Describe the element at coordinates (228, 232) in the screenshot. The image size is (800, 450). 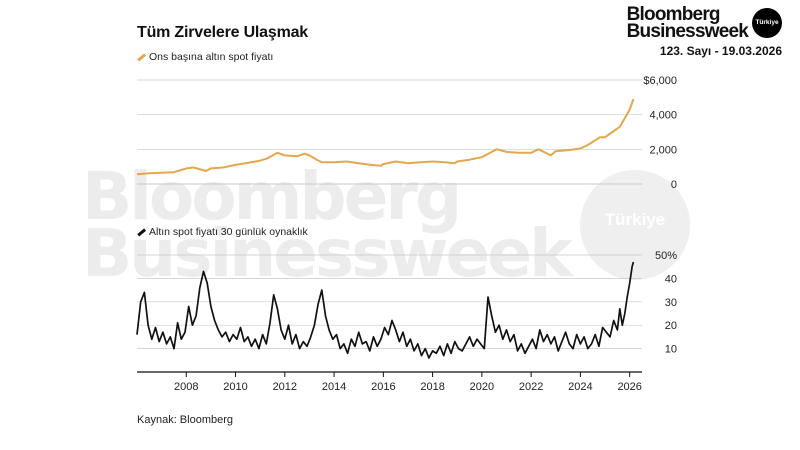
I see `legend-volatility-label: Altın spot fiyatı 30 günlük oynaklık` at that location.